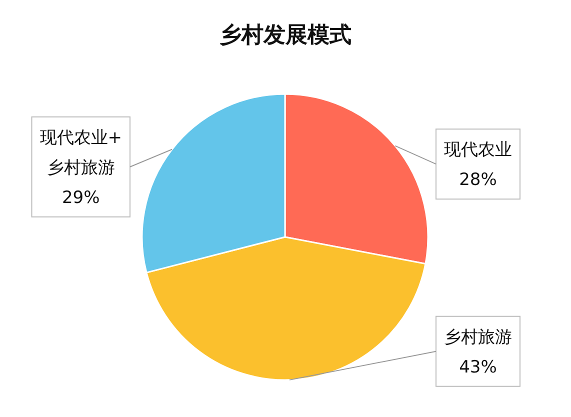  I want to click on chart-title: 乡村发展模式, so click(286, 35).